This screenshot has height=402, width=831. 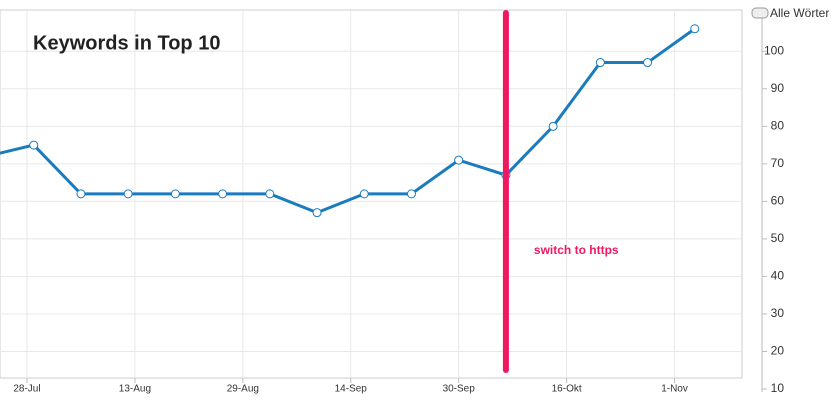 What do you see at coordinates (778, 388) in the screenshot?
I see `y-tick-label: 10` at bounding box center [778, 388].